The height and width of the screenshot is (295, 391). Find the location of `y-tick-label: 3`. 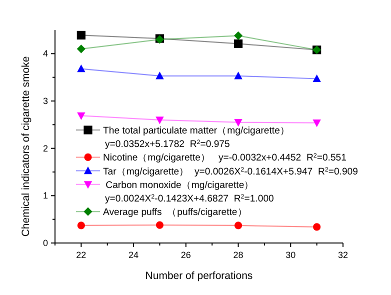

y-tick-label: 3 is located at coordinates (45, 101).